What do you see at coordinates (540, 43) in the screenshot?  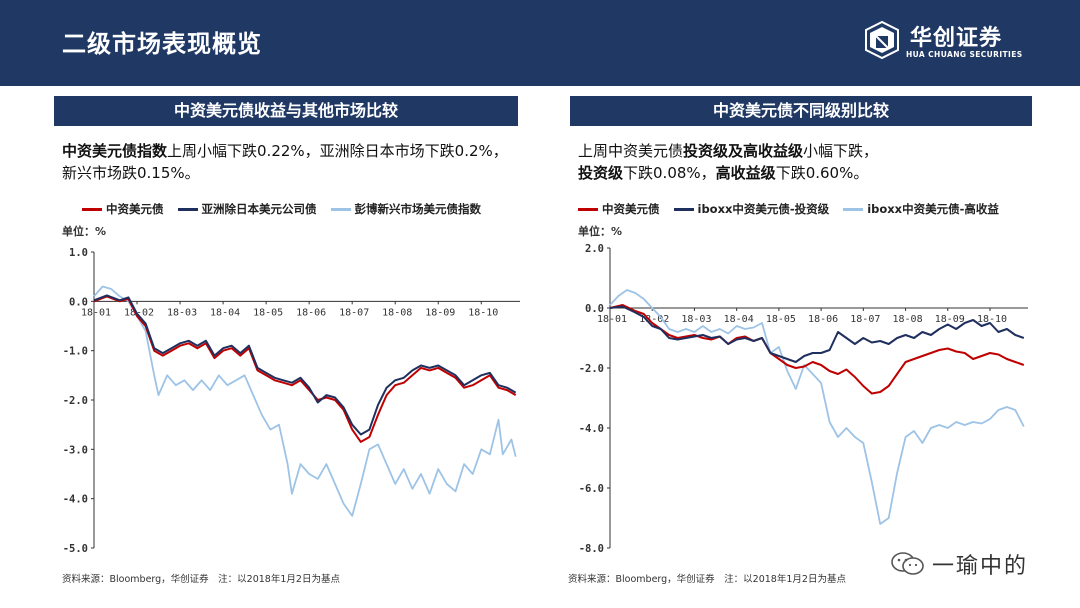 I see `header-bar: 二级市场表现概览 华创证券 HUA CHUANG SECURITIES` at bounding box center [540, 43].